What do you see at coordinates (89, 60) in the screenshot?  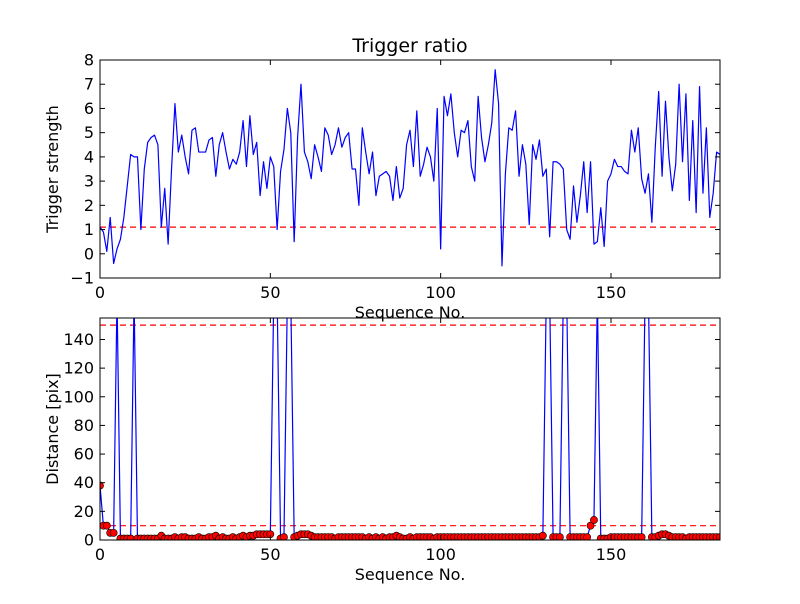 I see `y-tick-label-8: 8` at bounding box center [89, 60].